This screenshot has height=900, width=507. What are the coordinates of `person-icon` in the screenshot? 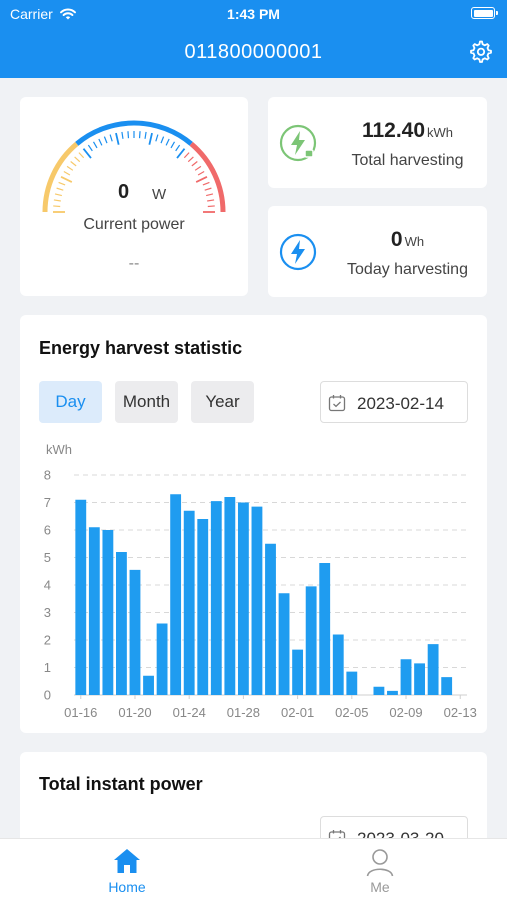 It's located at (380, 863).